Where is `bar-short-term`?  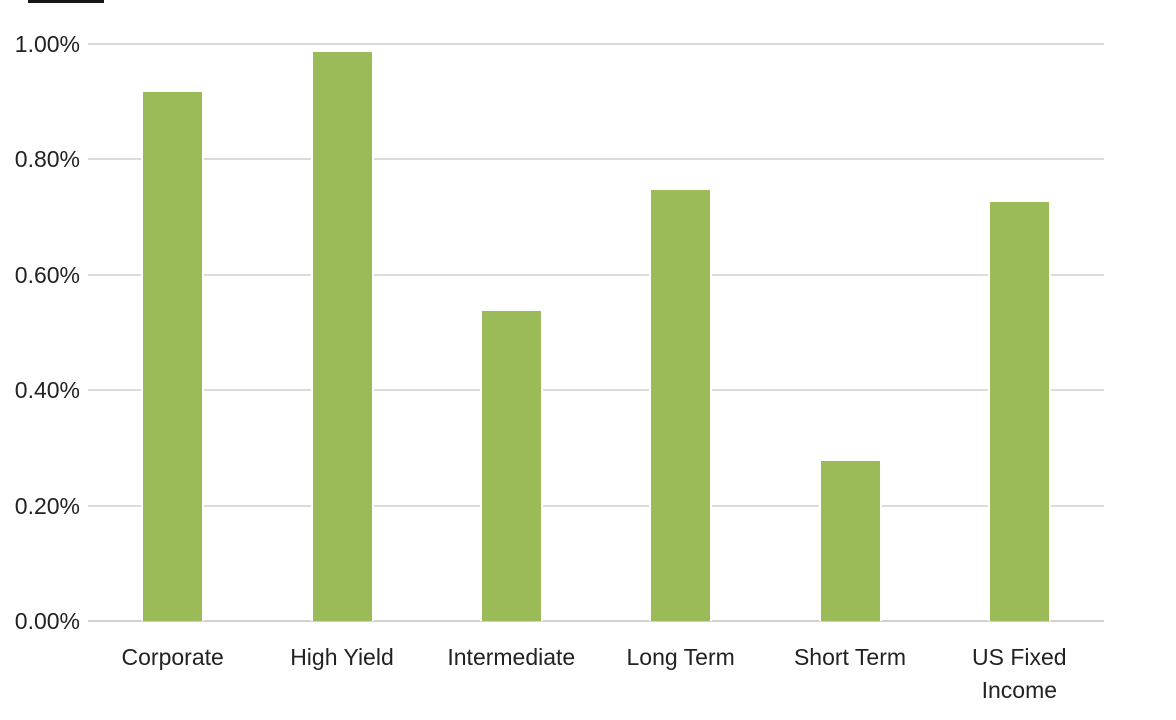 bar-short-term is located at coordinates (850, 540).